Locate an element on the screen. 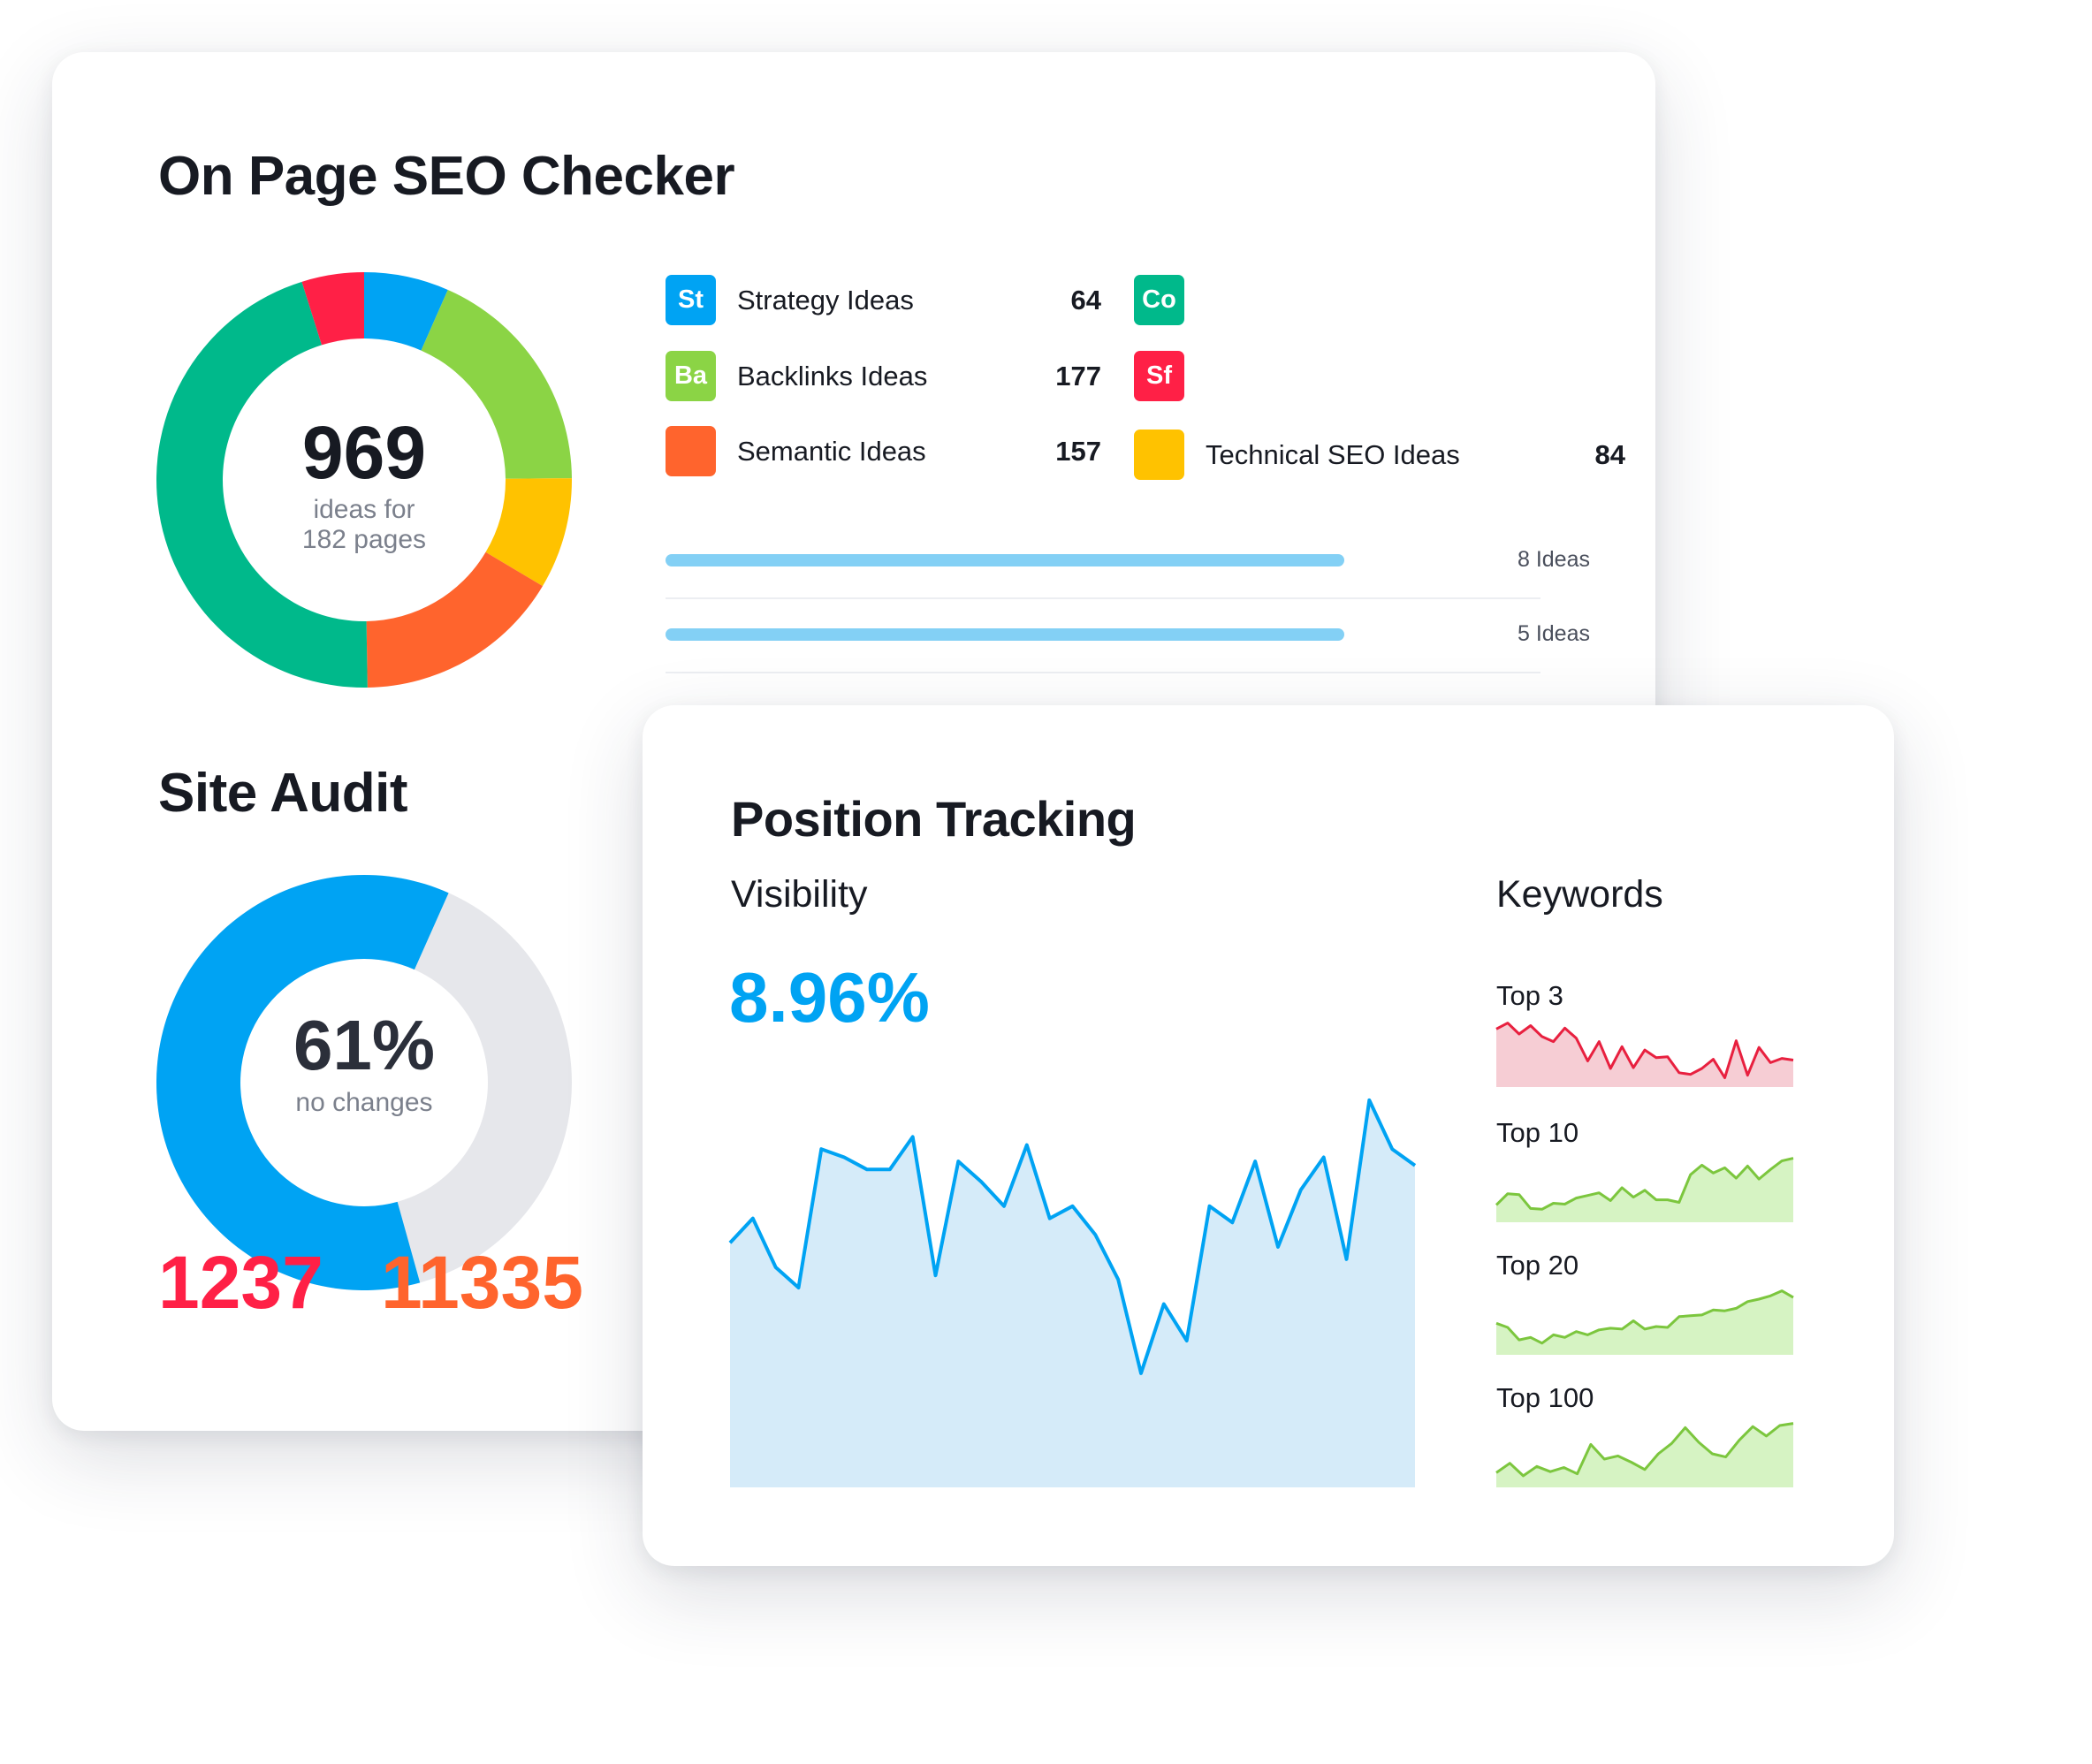  keyword-1-area is located at coordinates (1644, 1190).